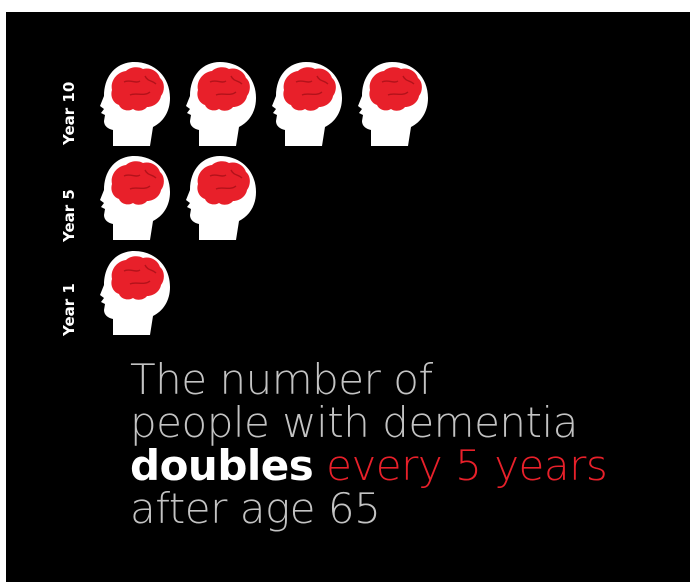 Image resolution: width=692 pixels, height=584 pixels. Describe the element at coordinates (354, 422) in the screenshot. I see `headline-line-2: people with dementia` at that location.